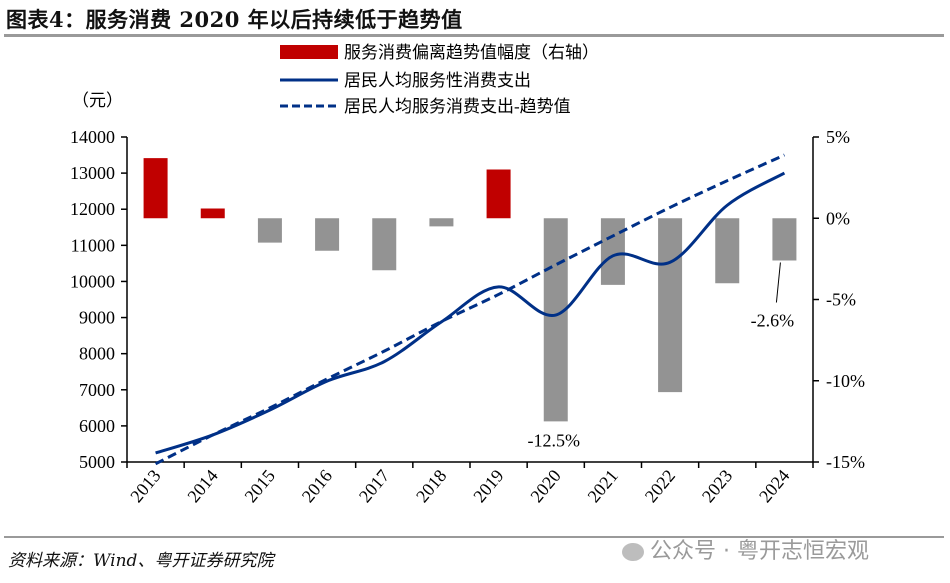 The height and width of the screenshot is (583, 950). Describe the element at coordinates (471, 52) in the screenshot. I see `legend-label: 服务消费偏离趋势值幅度（右轴）` at that location.